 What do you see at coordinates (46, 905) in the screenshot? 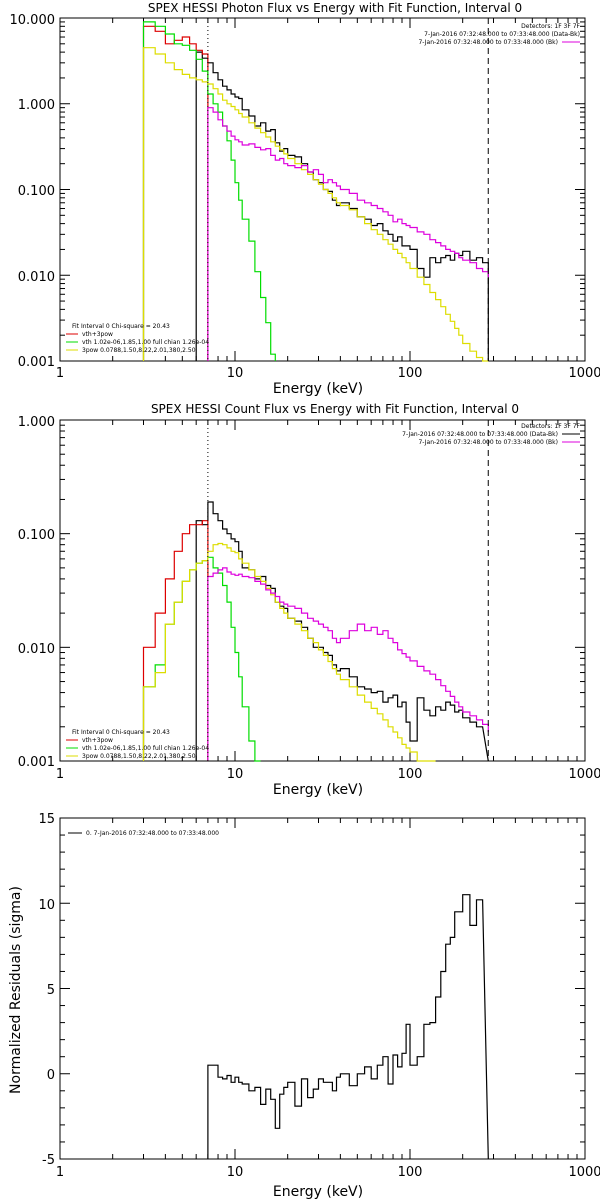
I see `y-tick-label: 10` at bounding box center [46, 905].